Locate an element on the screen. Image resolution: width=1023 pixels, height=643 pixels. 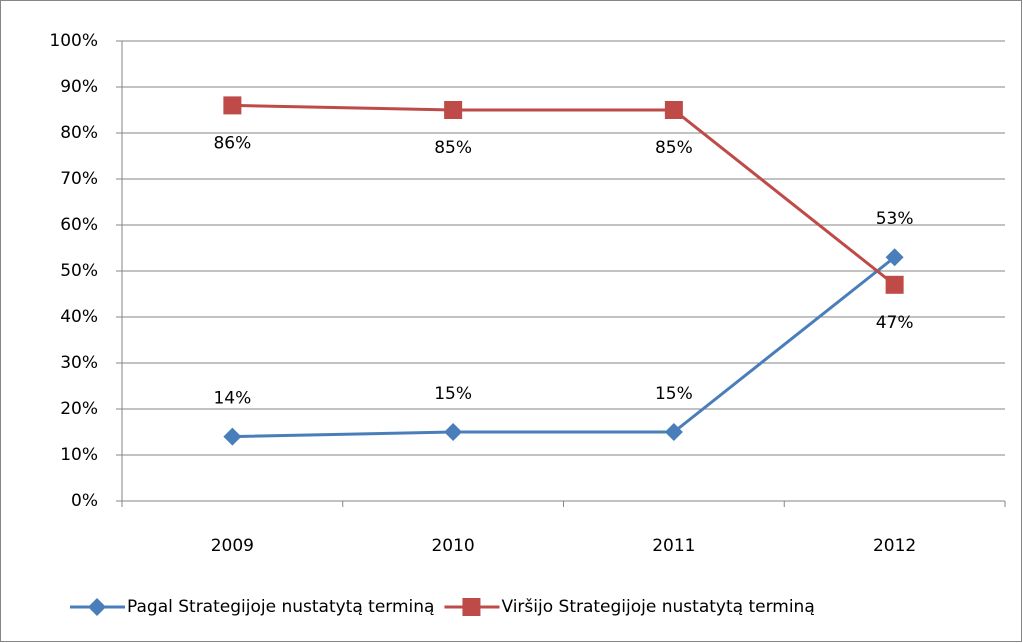
data-label: 53% is located at coordinates (895, 219).